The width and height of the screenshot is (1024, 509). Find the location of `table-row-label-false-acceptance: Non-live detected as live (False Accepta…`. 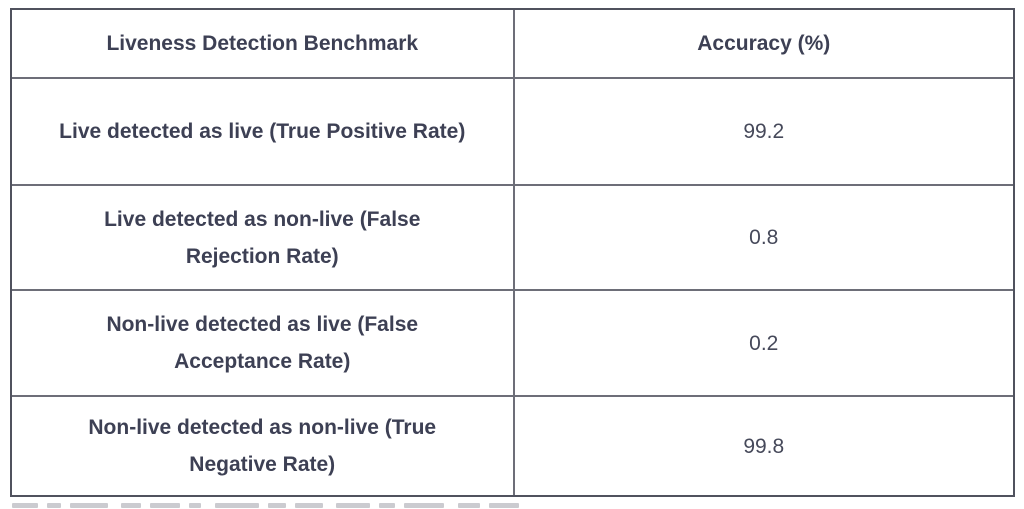

table-row-label-false-acceptance: Non-live detected as live (False Accepta… is located at coordinates (262, 342).